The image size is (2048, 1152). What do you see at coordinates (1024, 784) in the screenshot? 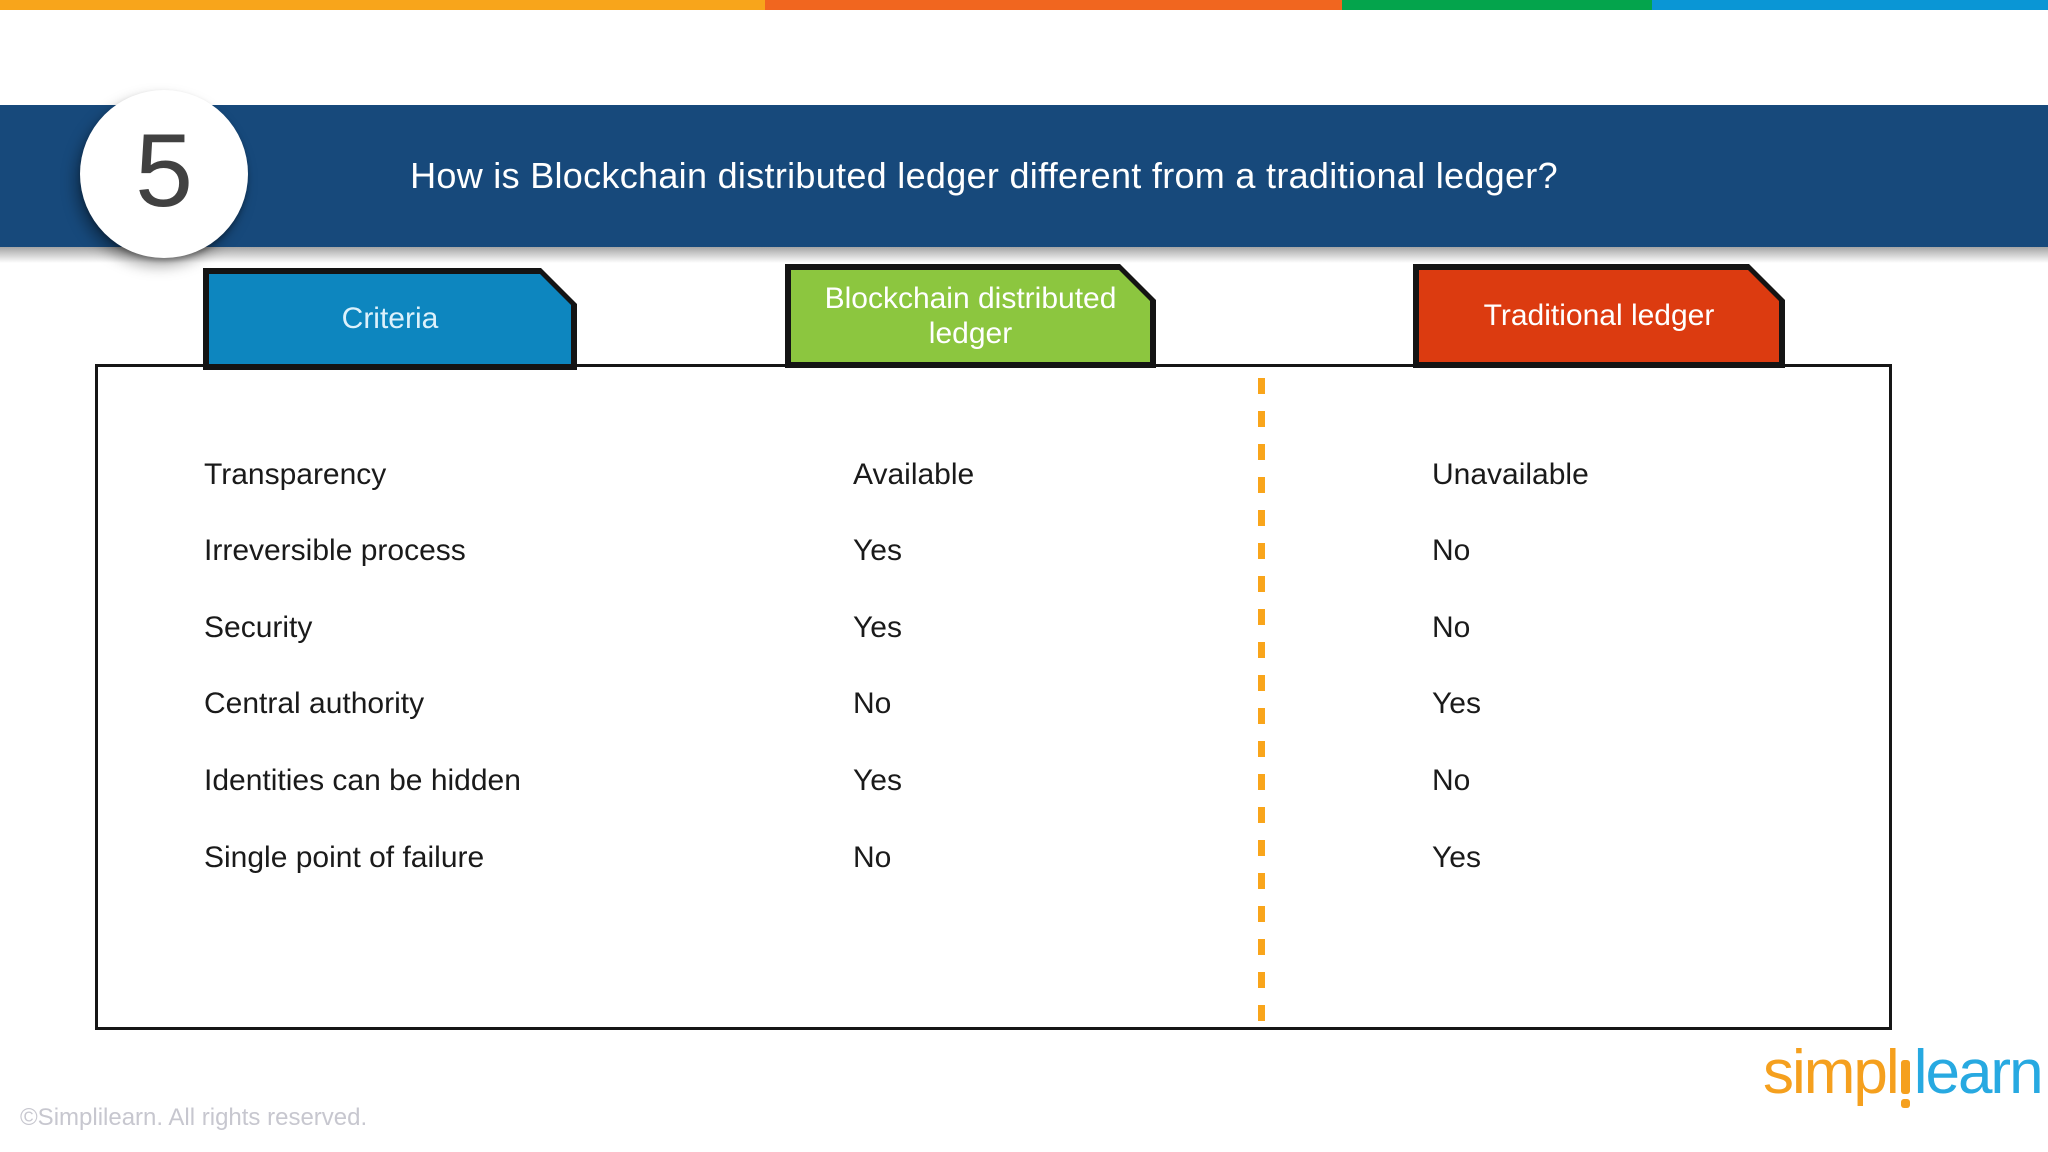
I see `table-row: Identities can be hidden Yes No` at bounding box center [1024, 784].